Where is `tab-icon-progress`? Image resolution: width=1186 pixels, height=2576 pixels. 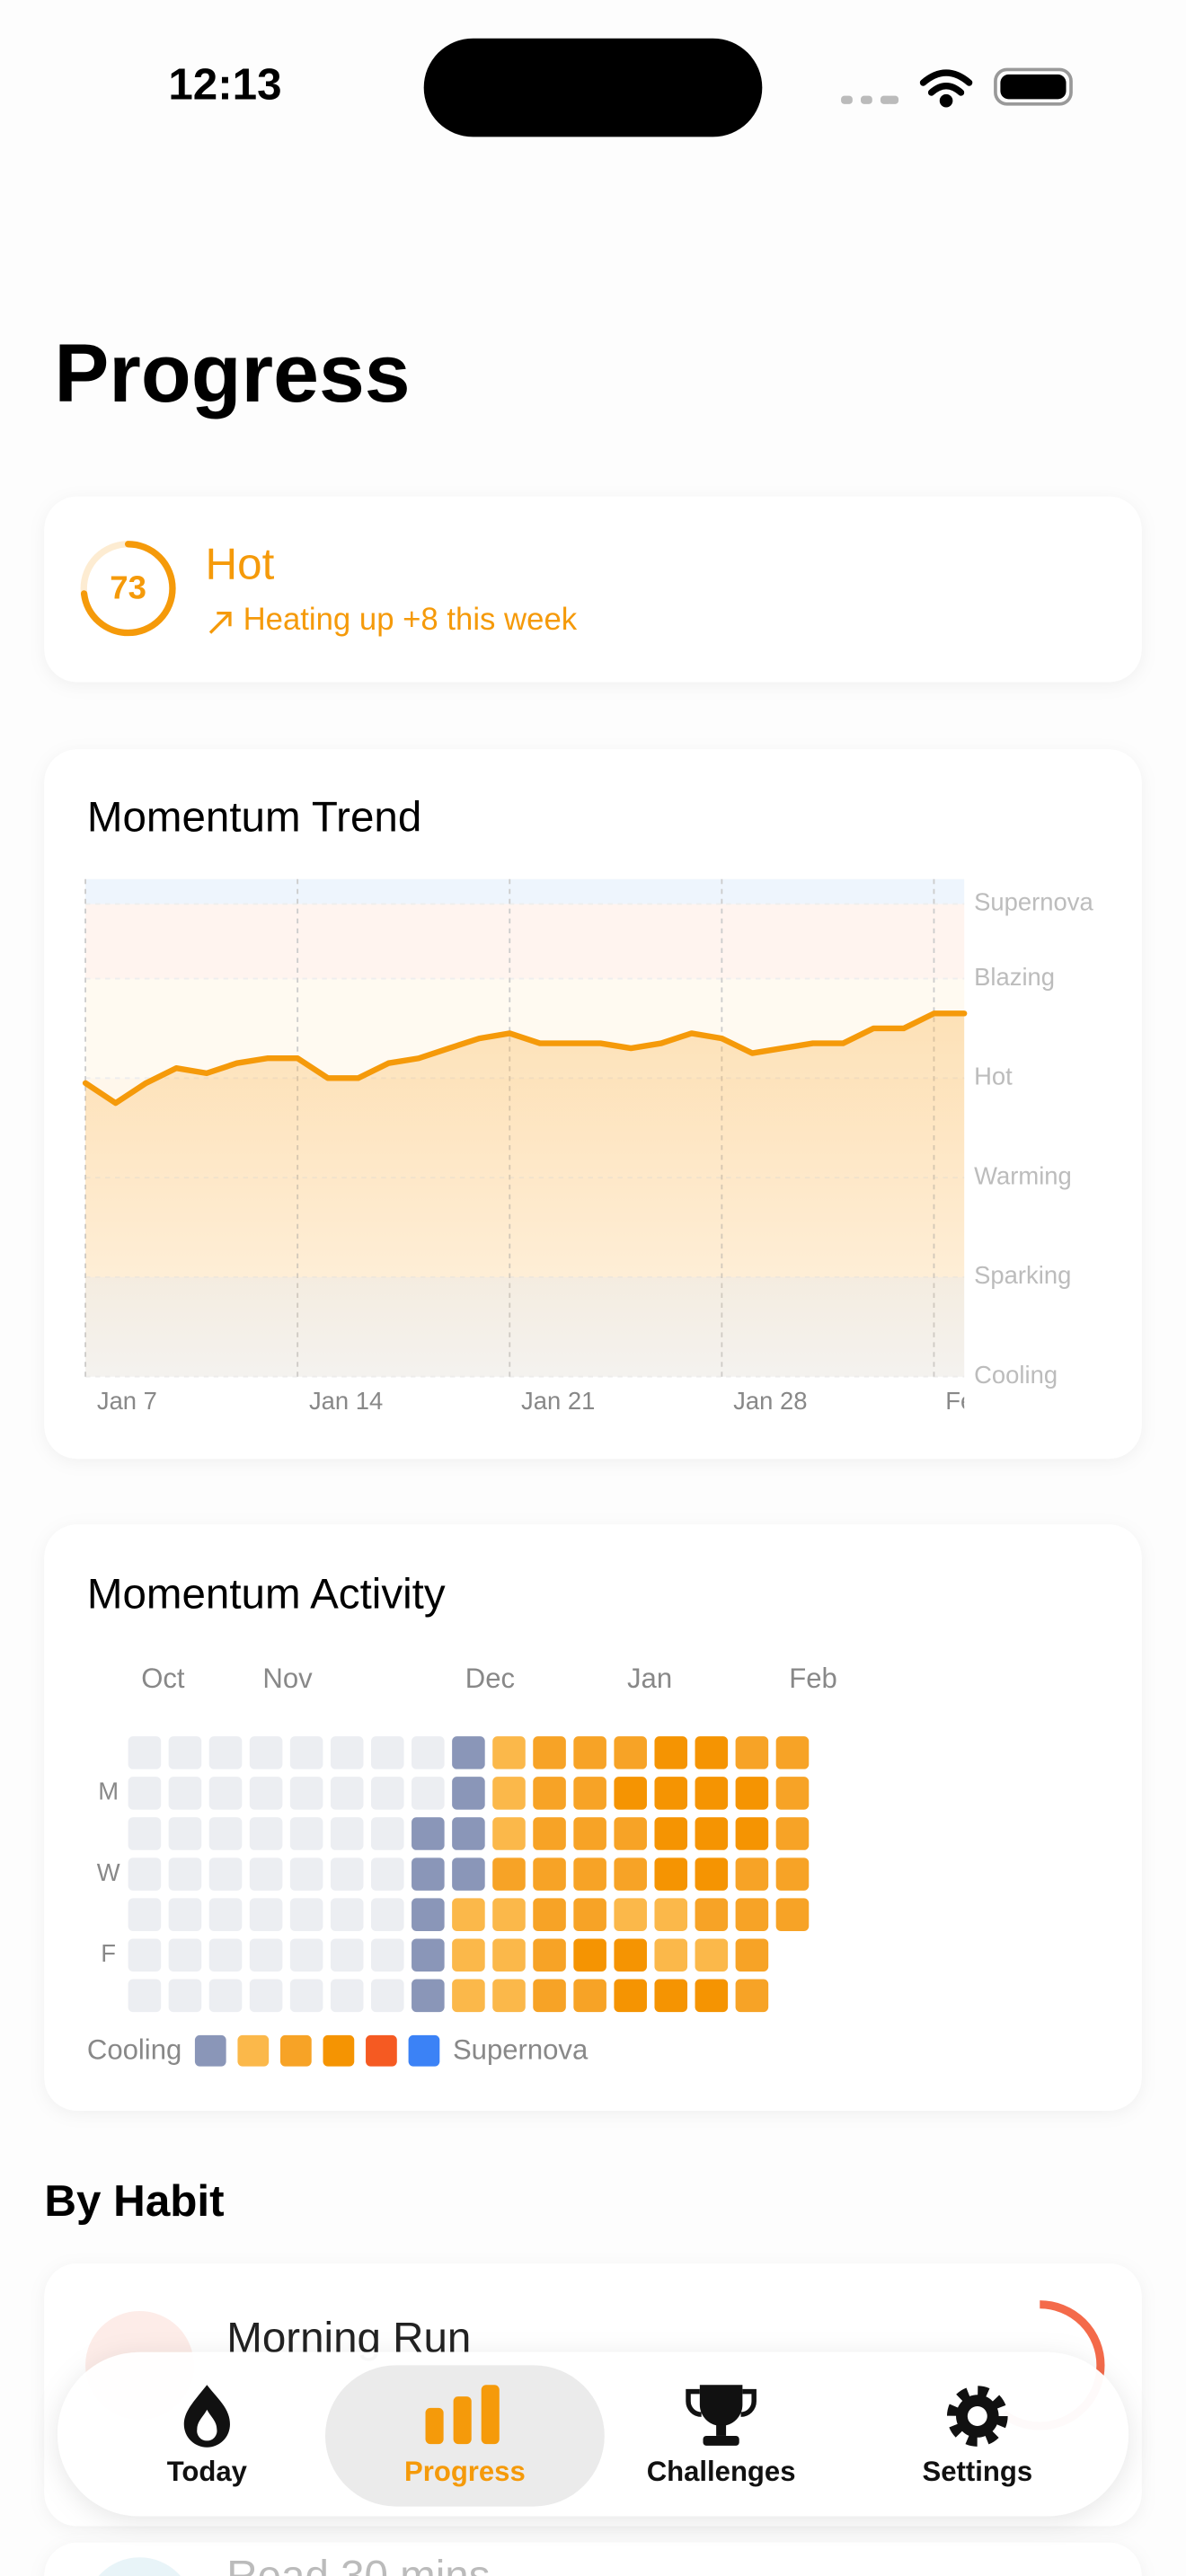
tab-icon-progress is located at coordinates (462, 2415).